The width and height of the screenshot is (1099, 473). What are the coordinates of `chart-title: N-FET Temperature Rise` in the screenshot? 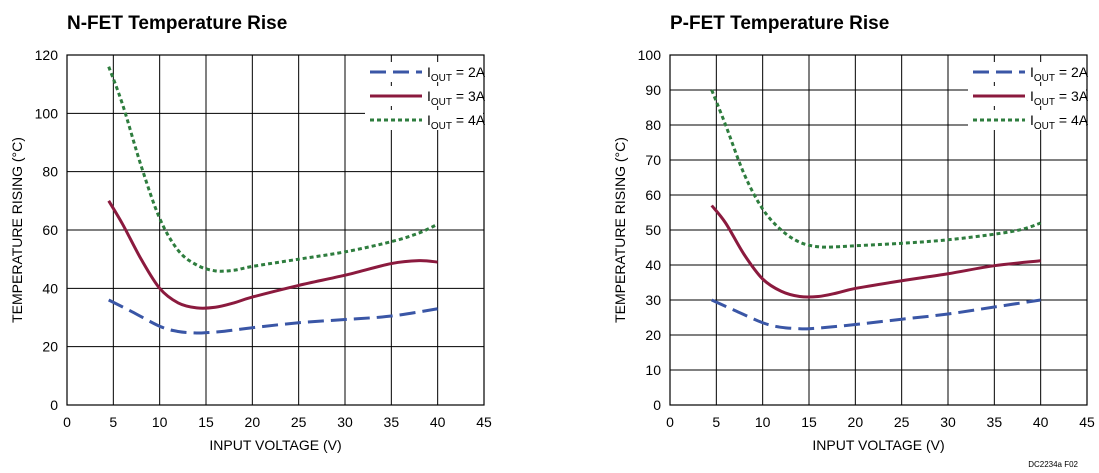 It's located at (177, 23).